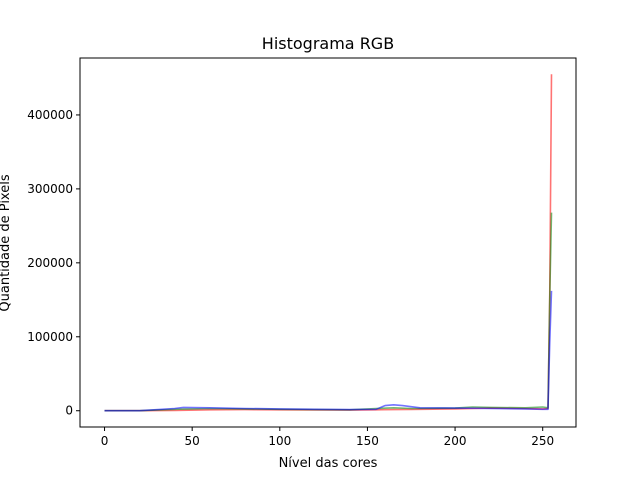 The width and height of the screenshot is (640, 480). I want to click on y-axis: 0 100000 200000 300000 400000, so click(53, 263).